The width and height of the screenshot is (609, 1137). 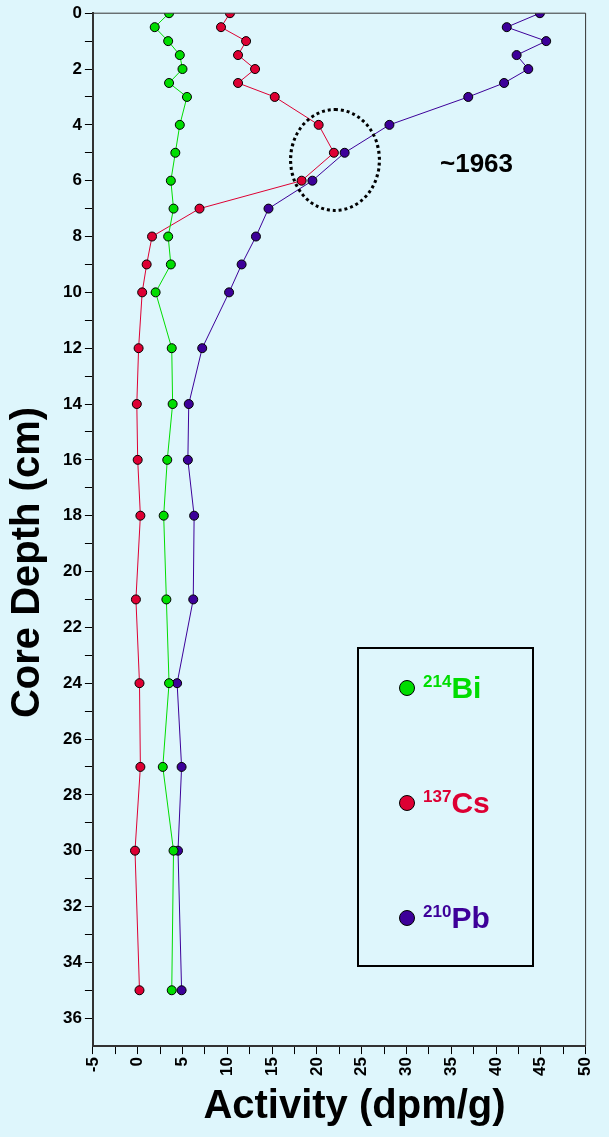 I want to click on y-tick-label: 36, so click(x=72, y=1017).